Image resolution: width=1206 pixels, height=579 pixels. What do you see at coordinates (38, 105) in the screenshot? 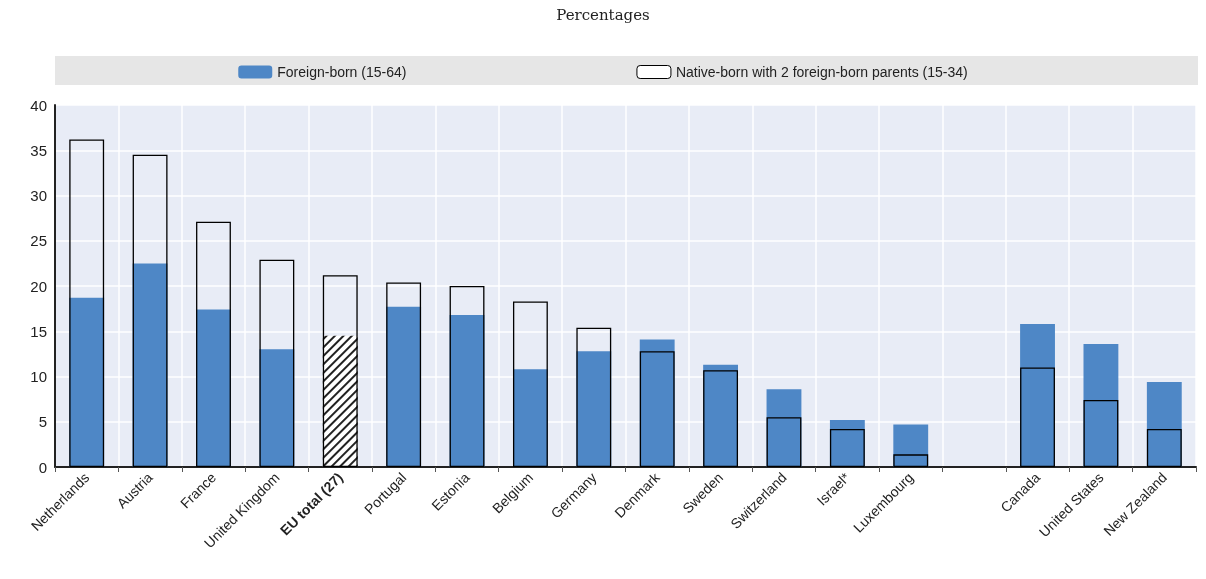
I see `y-tick-label: 40` at bounding box center [38, 105].